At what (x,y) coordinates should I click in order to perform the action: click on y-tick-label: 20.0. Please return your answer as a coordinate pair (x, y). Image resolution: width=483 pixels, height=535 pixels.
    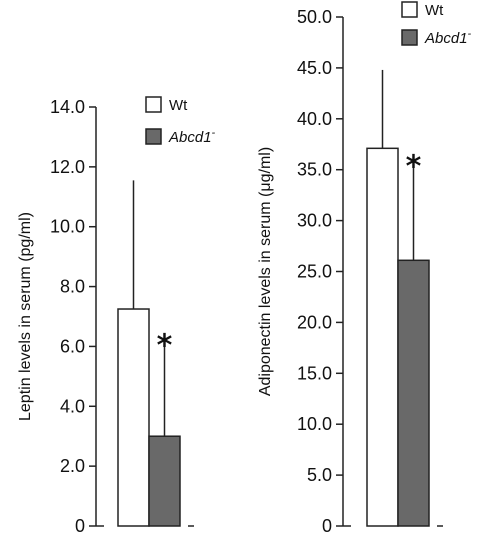
    Looking at the image, I should click on (314, 322).